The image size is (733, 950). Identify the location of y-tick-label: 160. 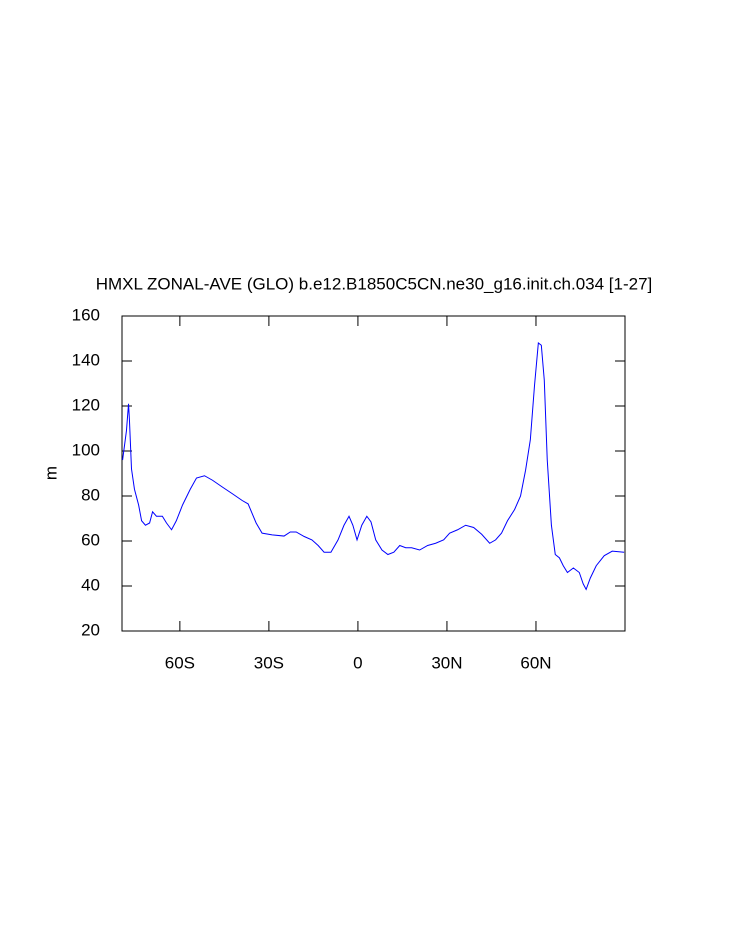
(86, 314).